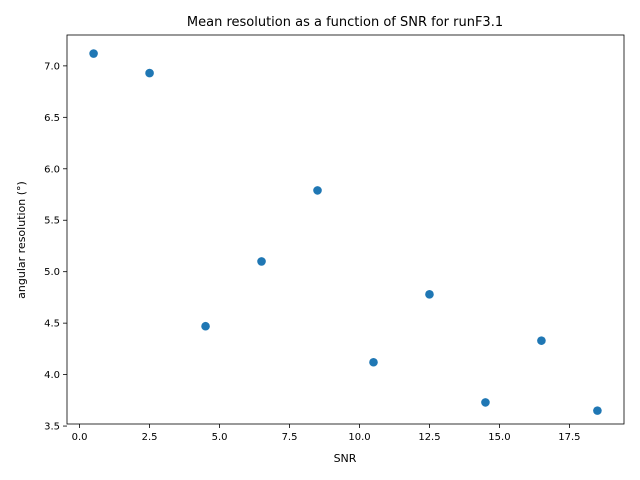 Image resolution: width=640 pixels, height=480 pixels. Describe the element at coordinates (345, 458) in the screenshot. I see `x-axis-label: SNR` at that location.